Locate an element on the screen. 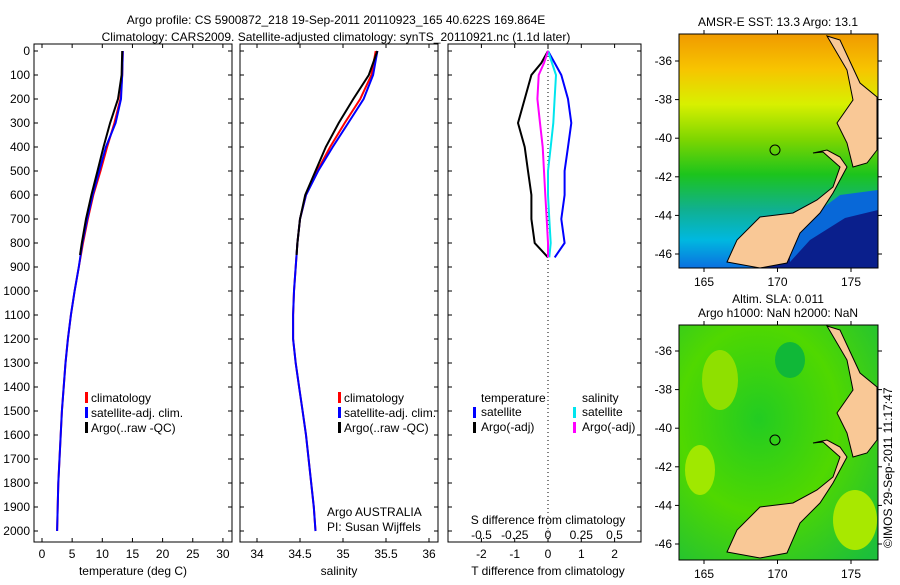  x-tick-label: 30 is located at coordinates (223, 554).